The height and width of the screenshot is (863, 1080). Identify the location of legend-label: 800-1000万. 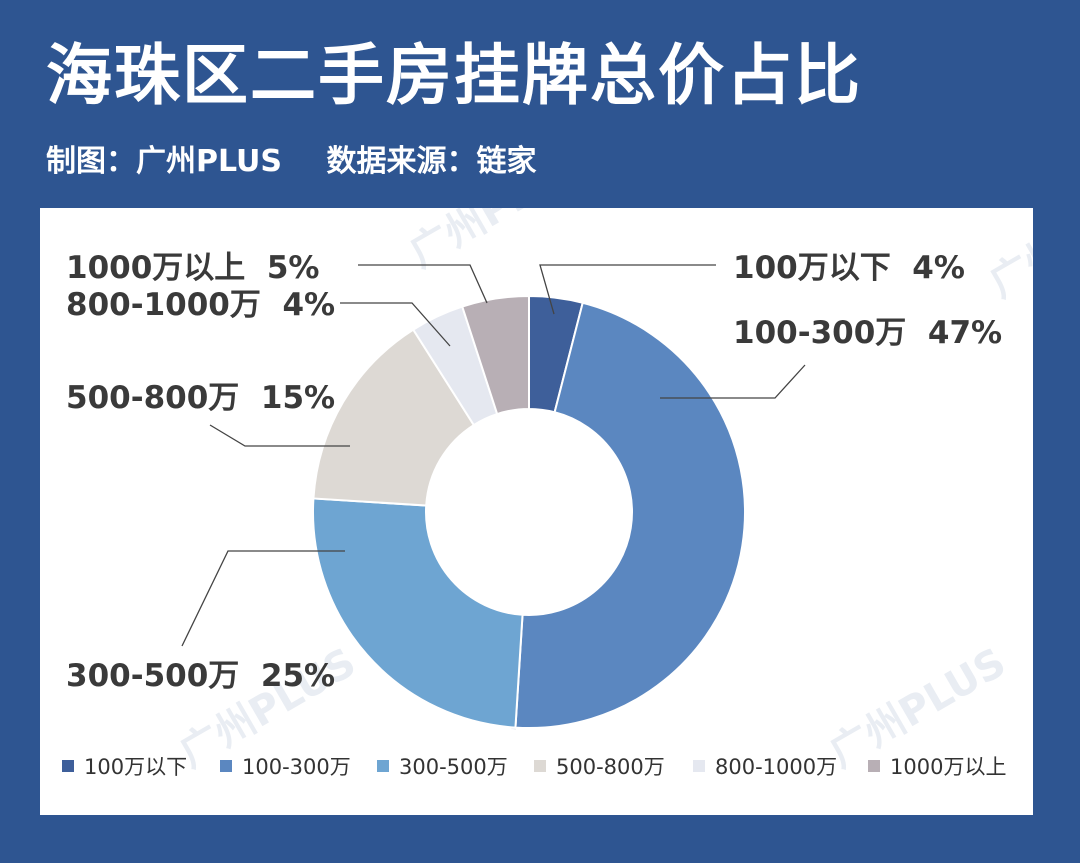
(776, 767).